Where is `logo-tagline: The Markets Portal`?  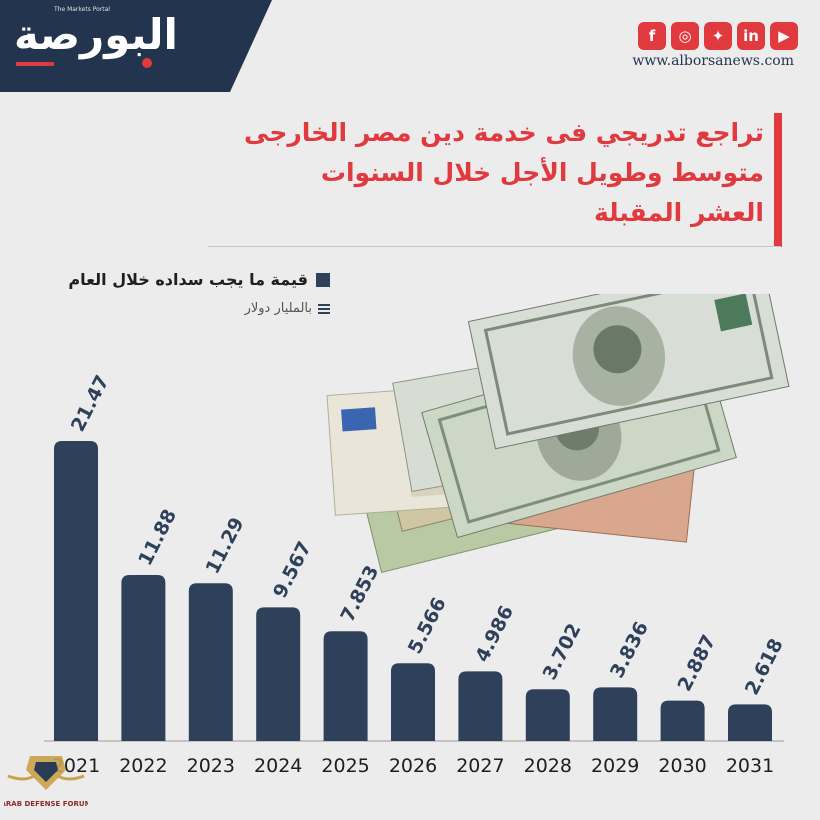 logo-tagline: The Markets Portal is located at coordinates (82, 9).